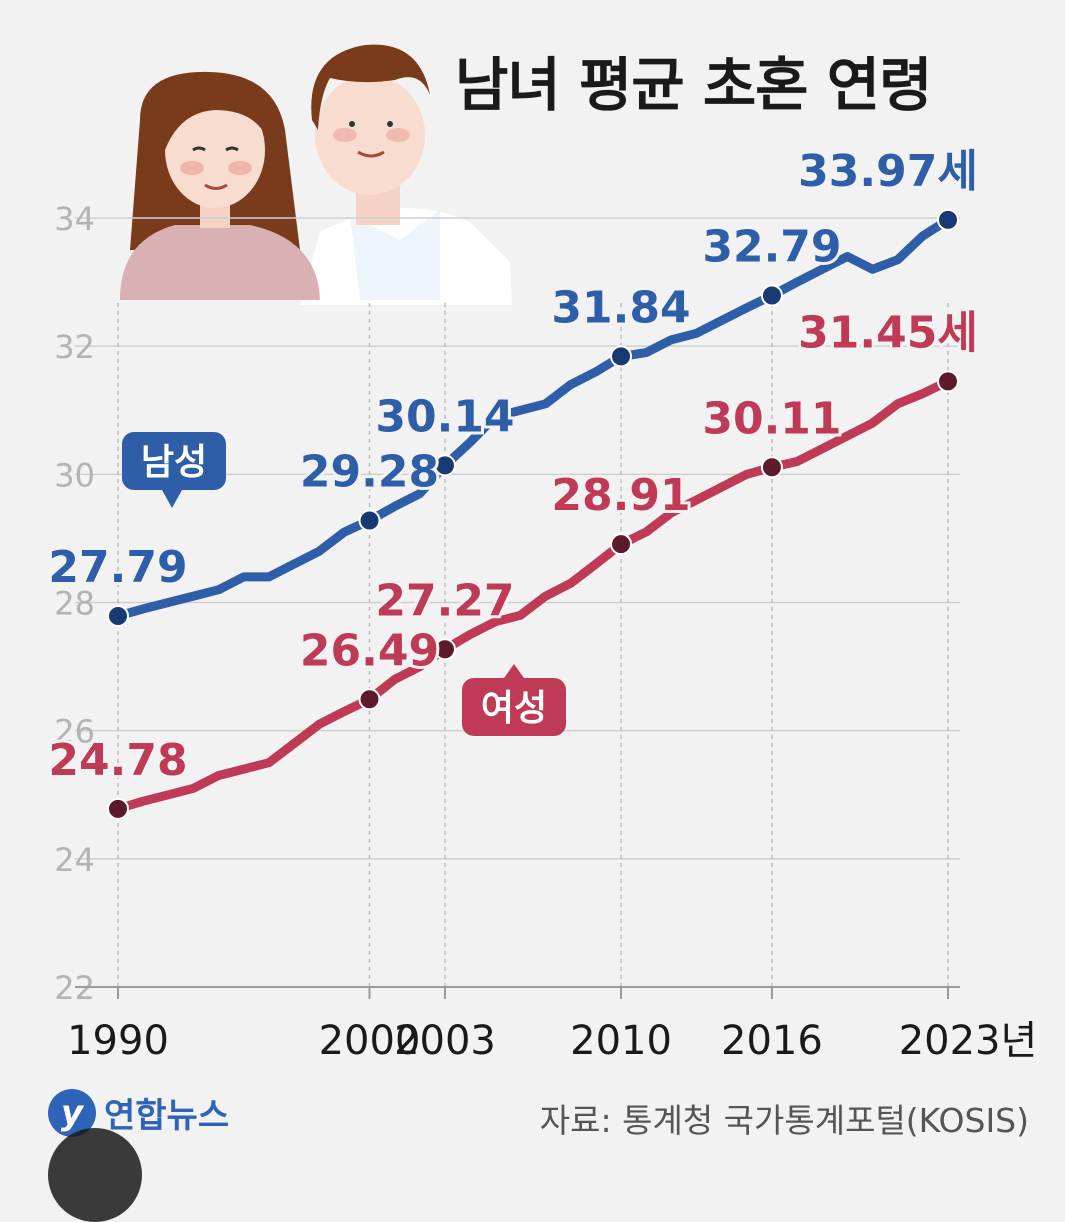  Describe the element at coordinates (693, 85) in the screenshot. I see `chart-title: 남녀 평균 초혼 연령` at that location.